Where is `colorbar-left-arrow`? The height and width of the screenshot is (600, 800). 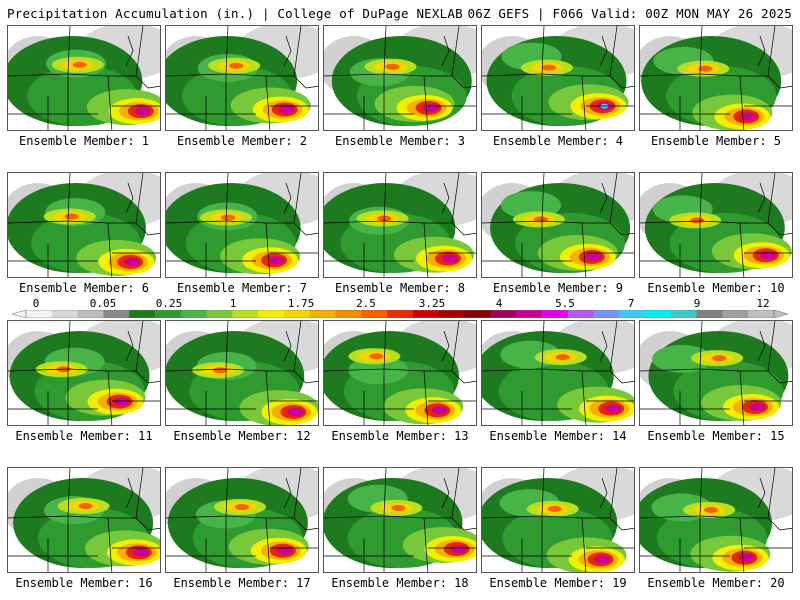 colorbar-left-arrow is located at coordinates (19, 314).